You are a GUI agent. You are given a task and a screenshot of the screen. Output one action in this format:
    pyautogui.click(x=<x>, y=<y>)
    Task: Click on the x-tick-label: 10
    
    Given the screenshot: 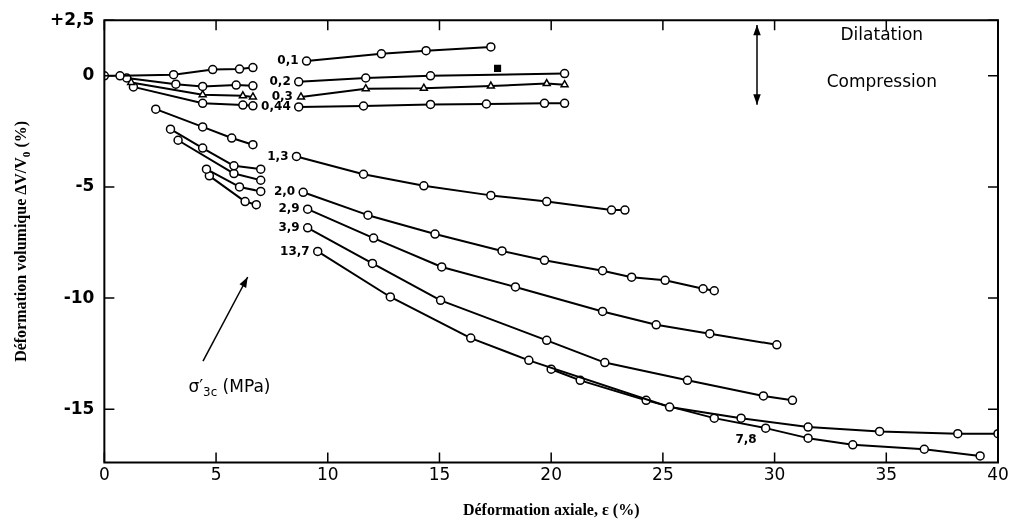 What is the action you would take?
    pyautogui.click(x=327, y=474)
    